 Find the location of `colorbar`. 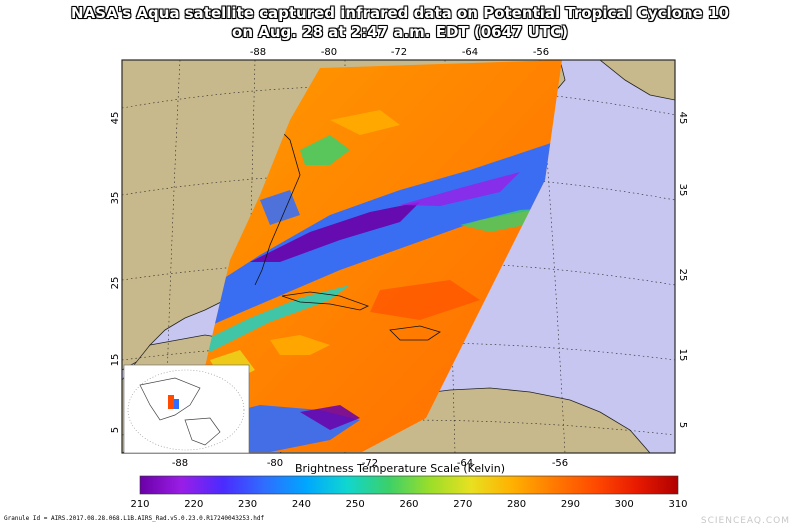

colorbar is located at coordinates (409, 485).